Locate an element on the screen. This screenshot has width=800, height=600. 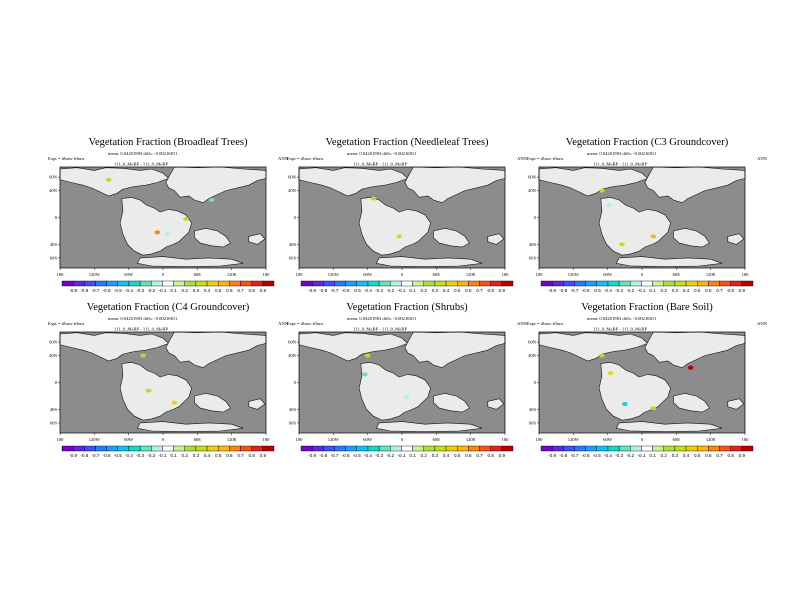
y-tick-label: 60S is located at coordinates (54, 423).